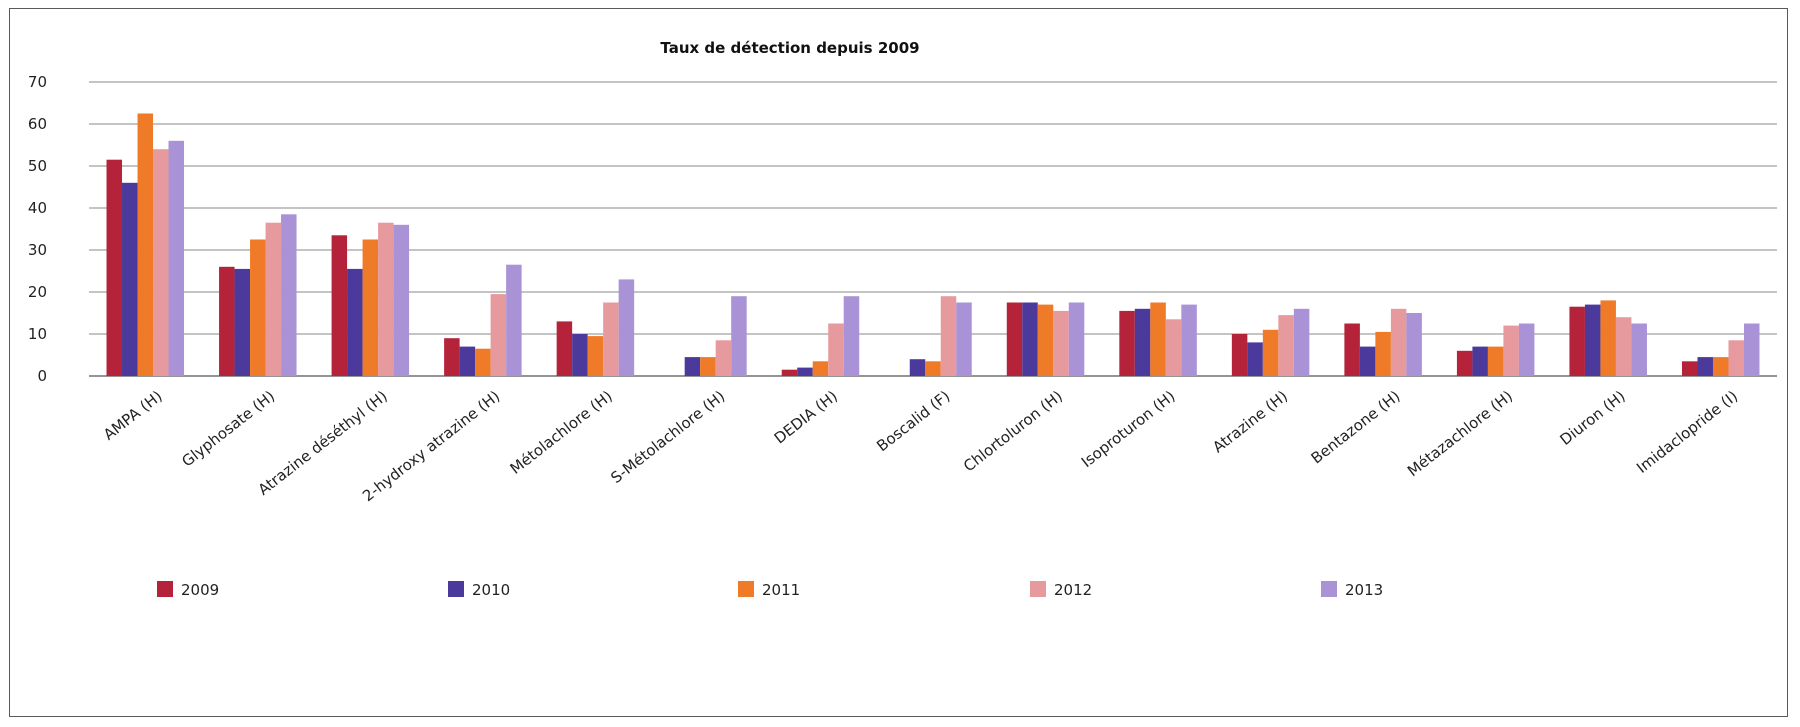  I want to click on legend: 2009 2010 2011 2012 2013, so click(770, 590).